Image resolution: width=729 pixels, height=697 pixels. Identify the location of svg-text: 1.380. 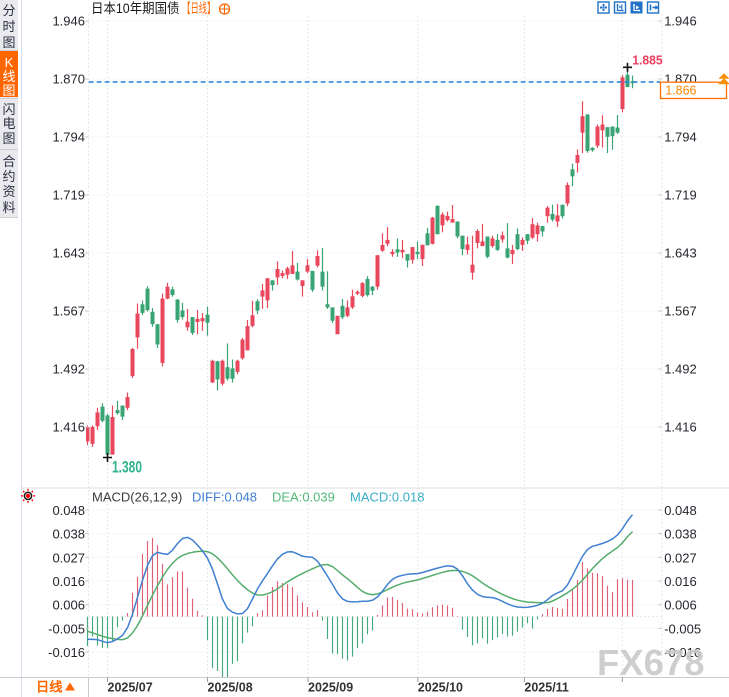
(127, 467).